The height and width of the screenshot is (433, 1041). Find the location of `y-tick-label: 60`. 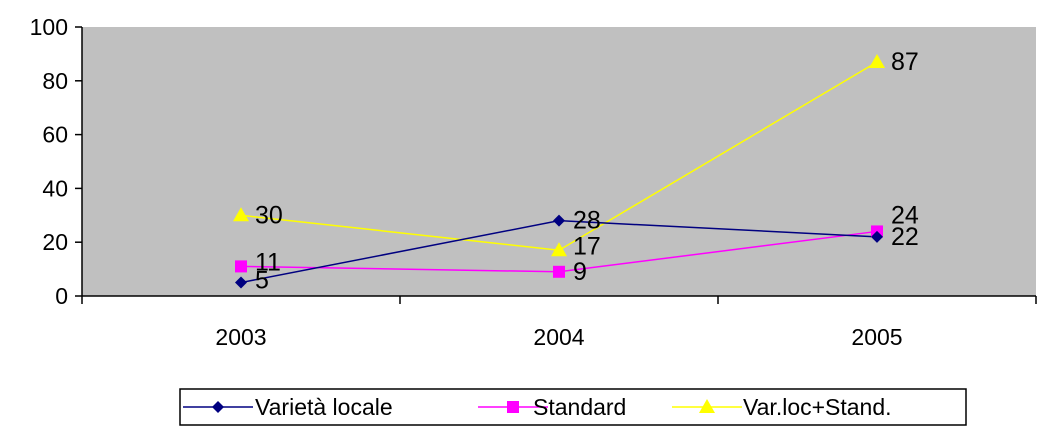

y-tick-label: 60 is located at coordinates (55, 135).